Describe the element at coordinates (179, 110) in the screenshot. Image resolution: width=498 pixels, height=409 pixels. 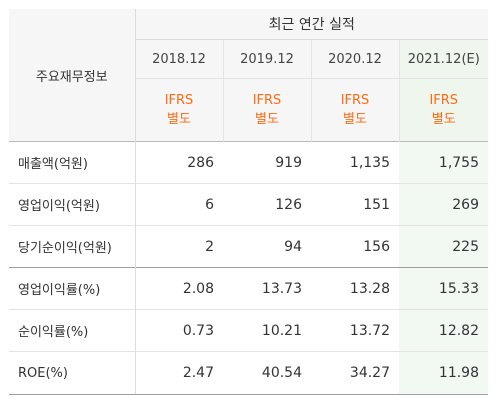
I see `column-basis-2018: IFRS 별도` at that location.